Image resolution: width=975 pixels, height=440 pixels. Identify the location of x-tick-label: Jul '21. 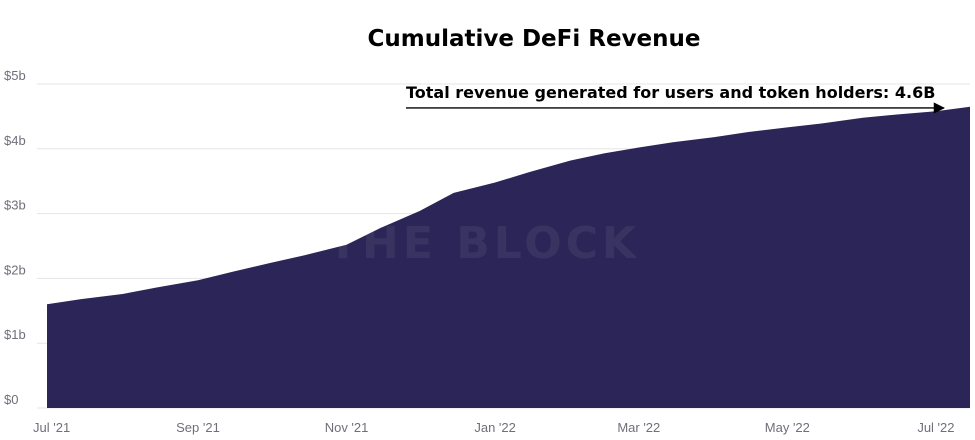
(51, 427).